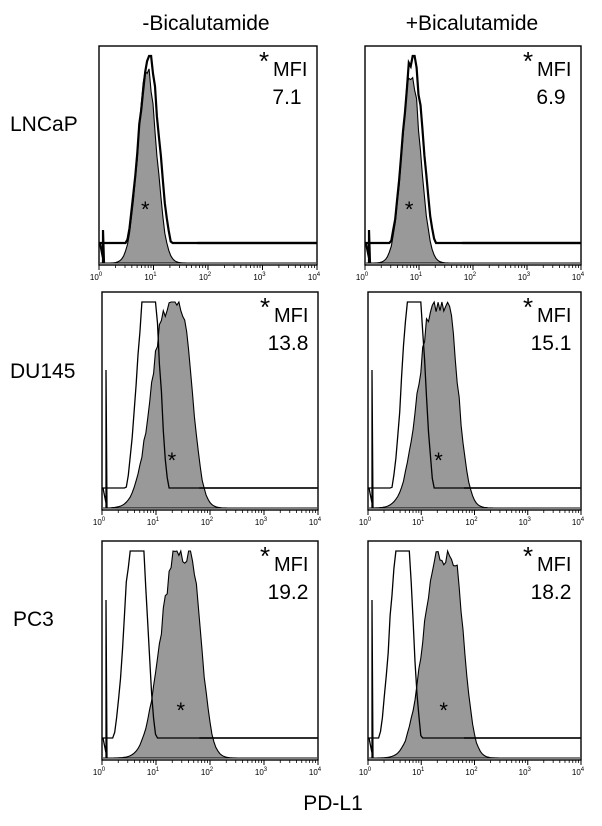 The image size is (602, 826). I want to click on mfi-value: 6.9, so click(550, 97).